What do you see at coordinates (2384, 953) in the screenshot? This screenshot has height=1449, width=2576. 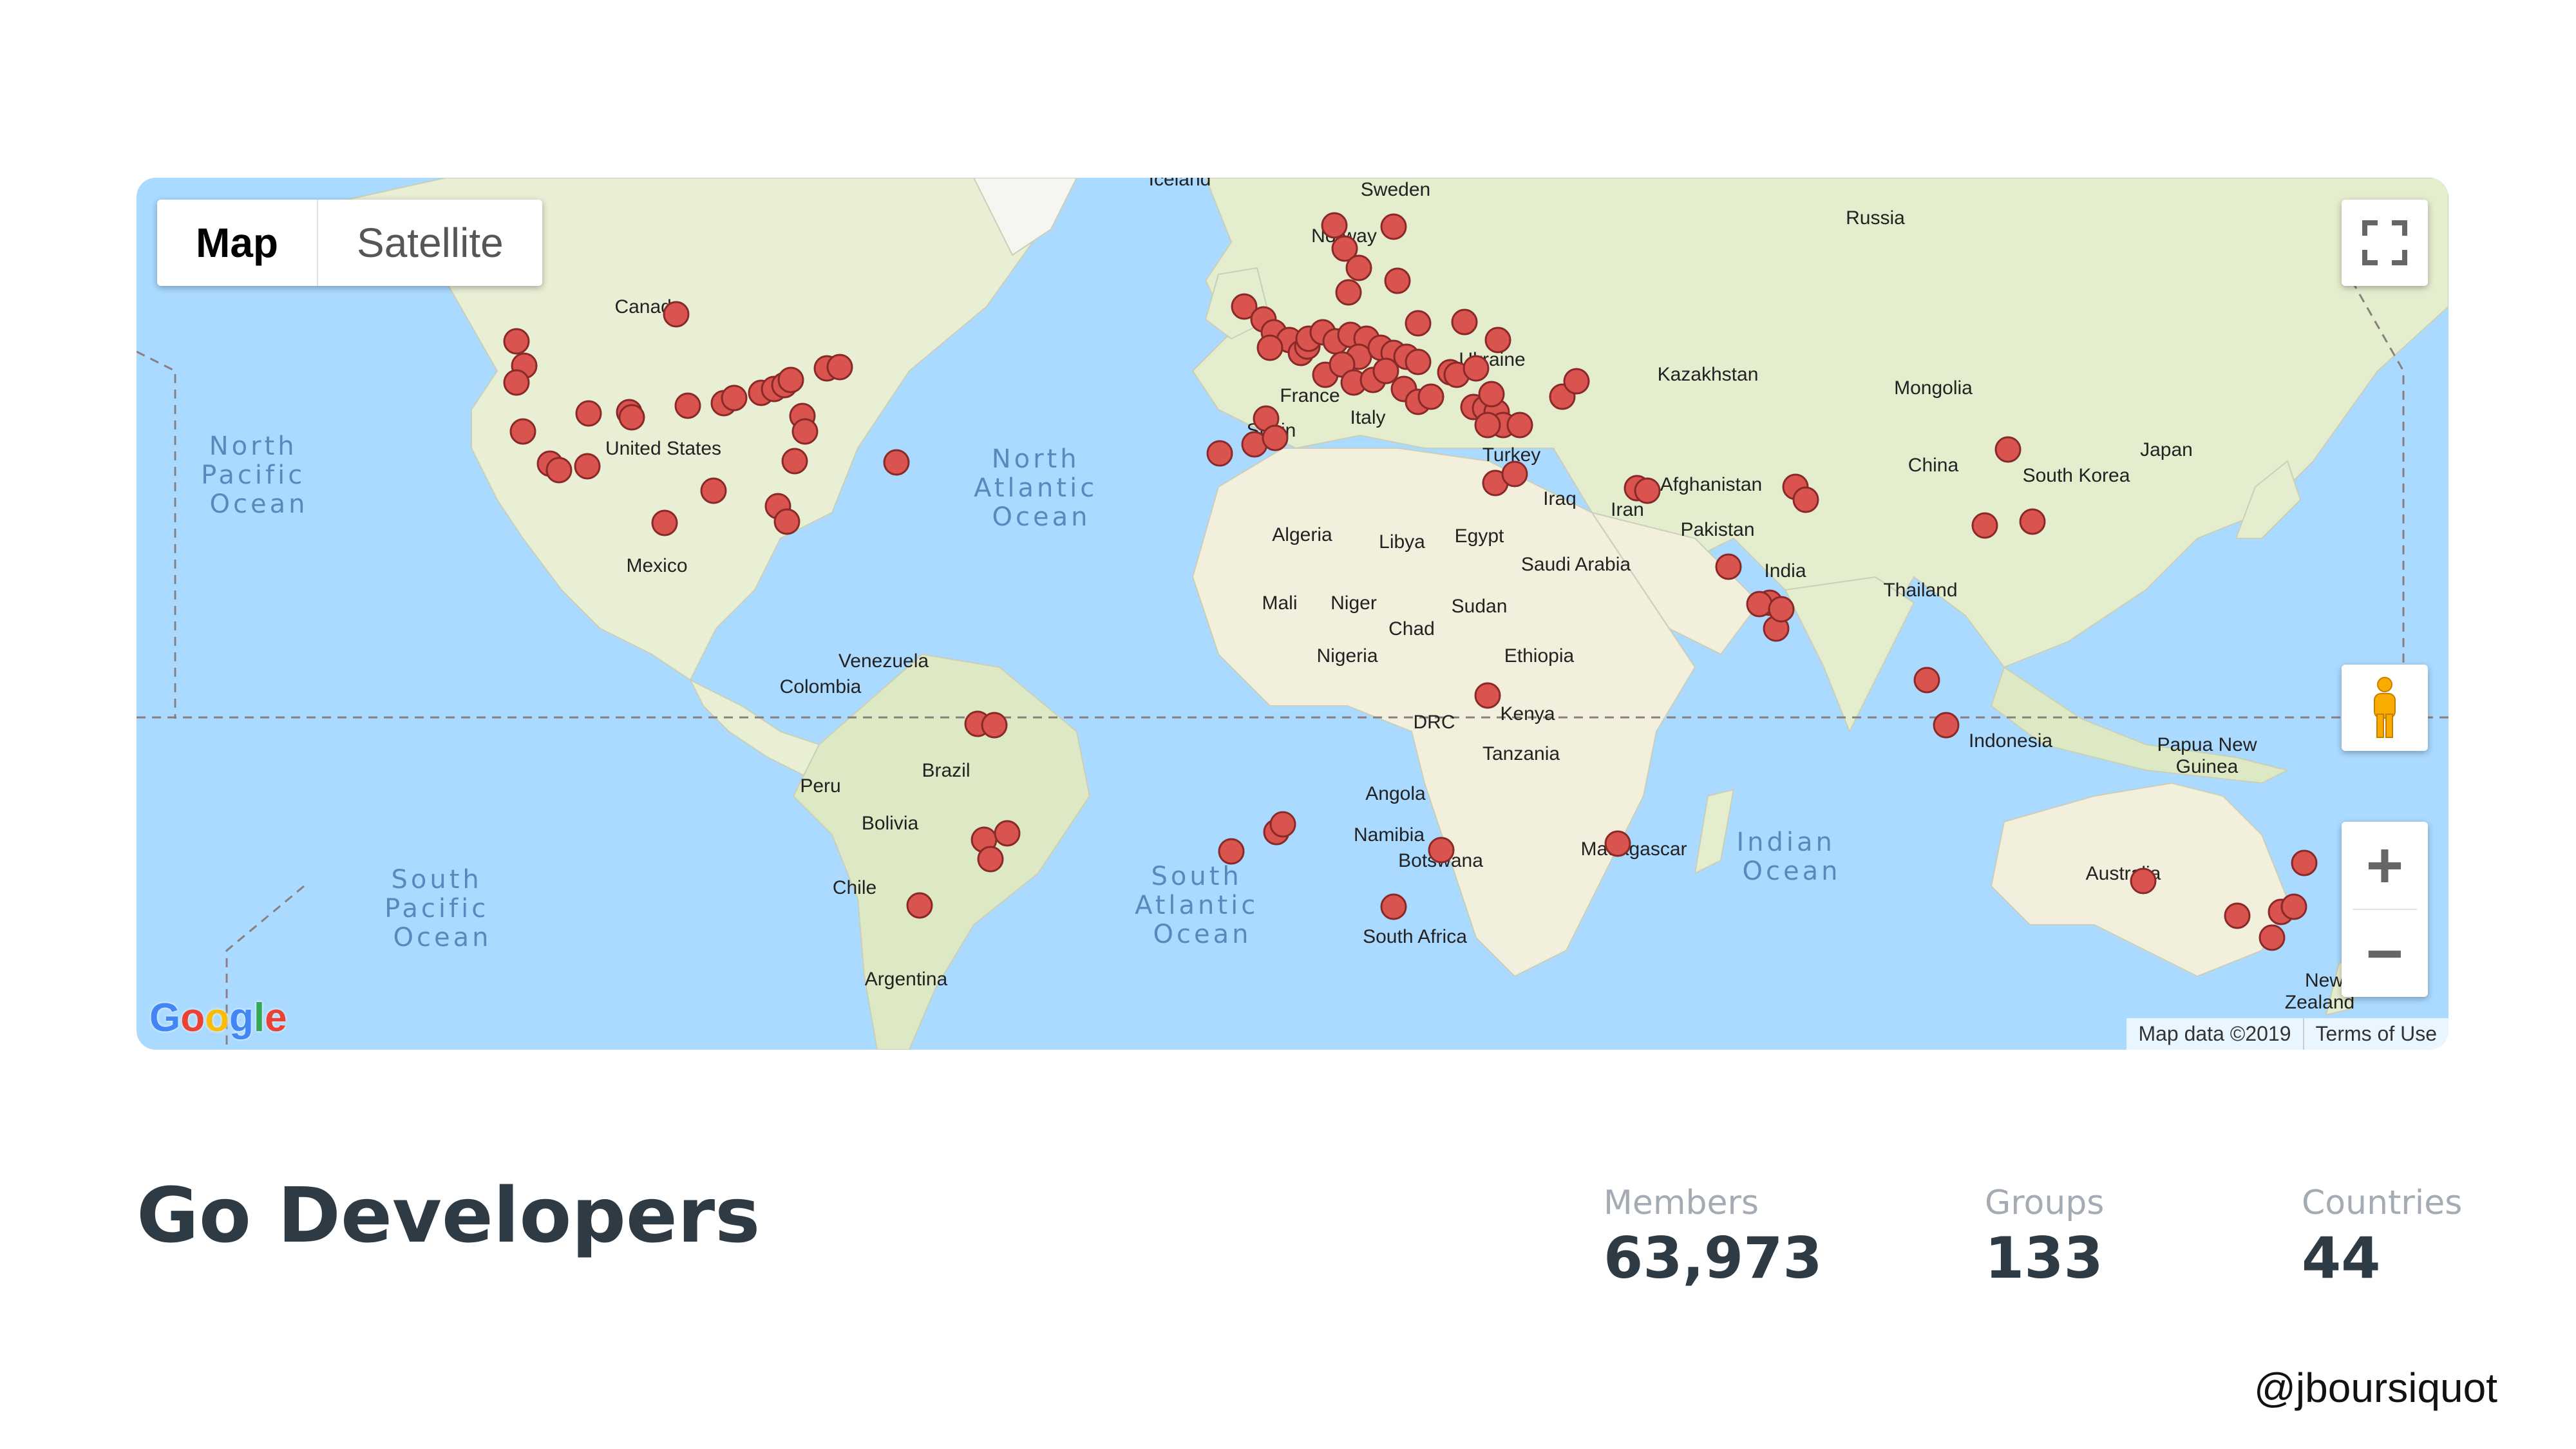 I see `zoom-out-button: −` at bounding box center [2384, 953].